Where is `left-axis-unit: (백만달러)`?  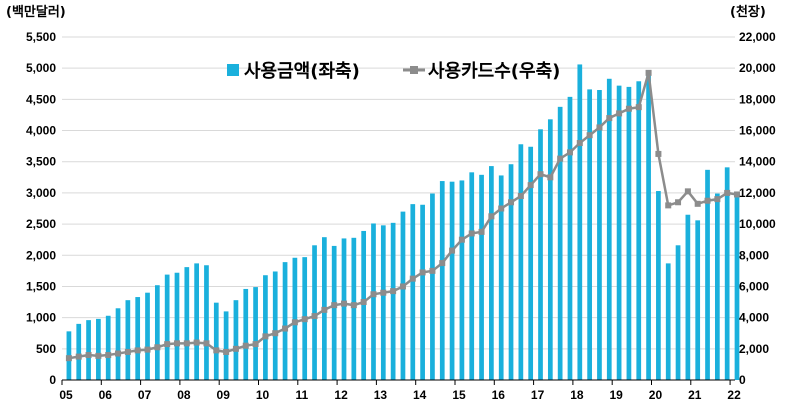
left-axis-unit: (백만달러) is located at coordinates (36, 12).